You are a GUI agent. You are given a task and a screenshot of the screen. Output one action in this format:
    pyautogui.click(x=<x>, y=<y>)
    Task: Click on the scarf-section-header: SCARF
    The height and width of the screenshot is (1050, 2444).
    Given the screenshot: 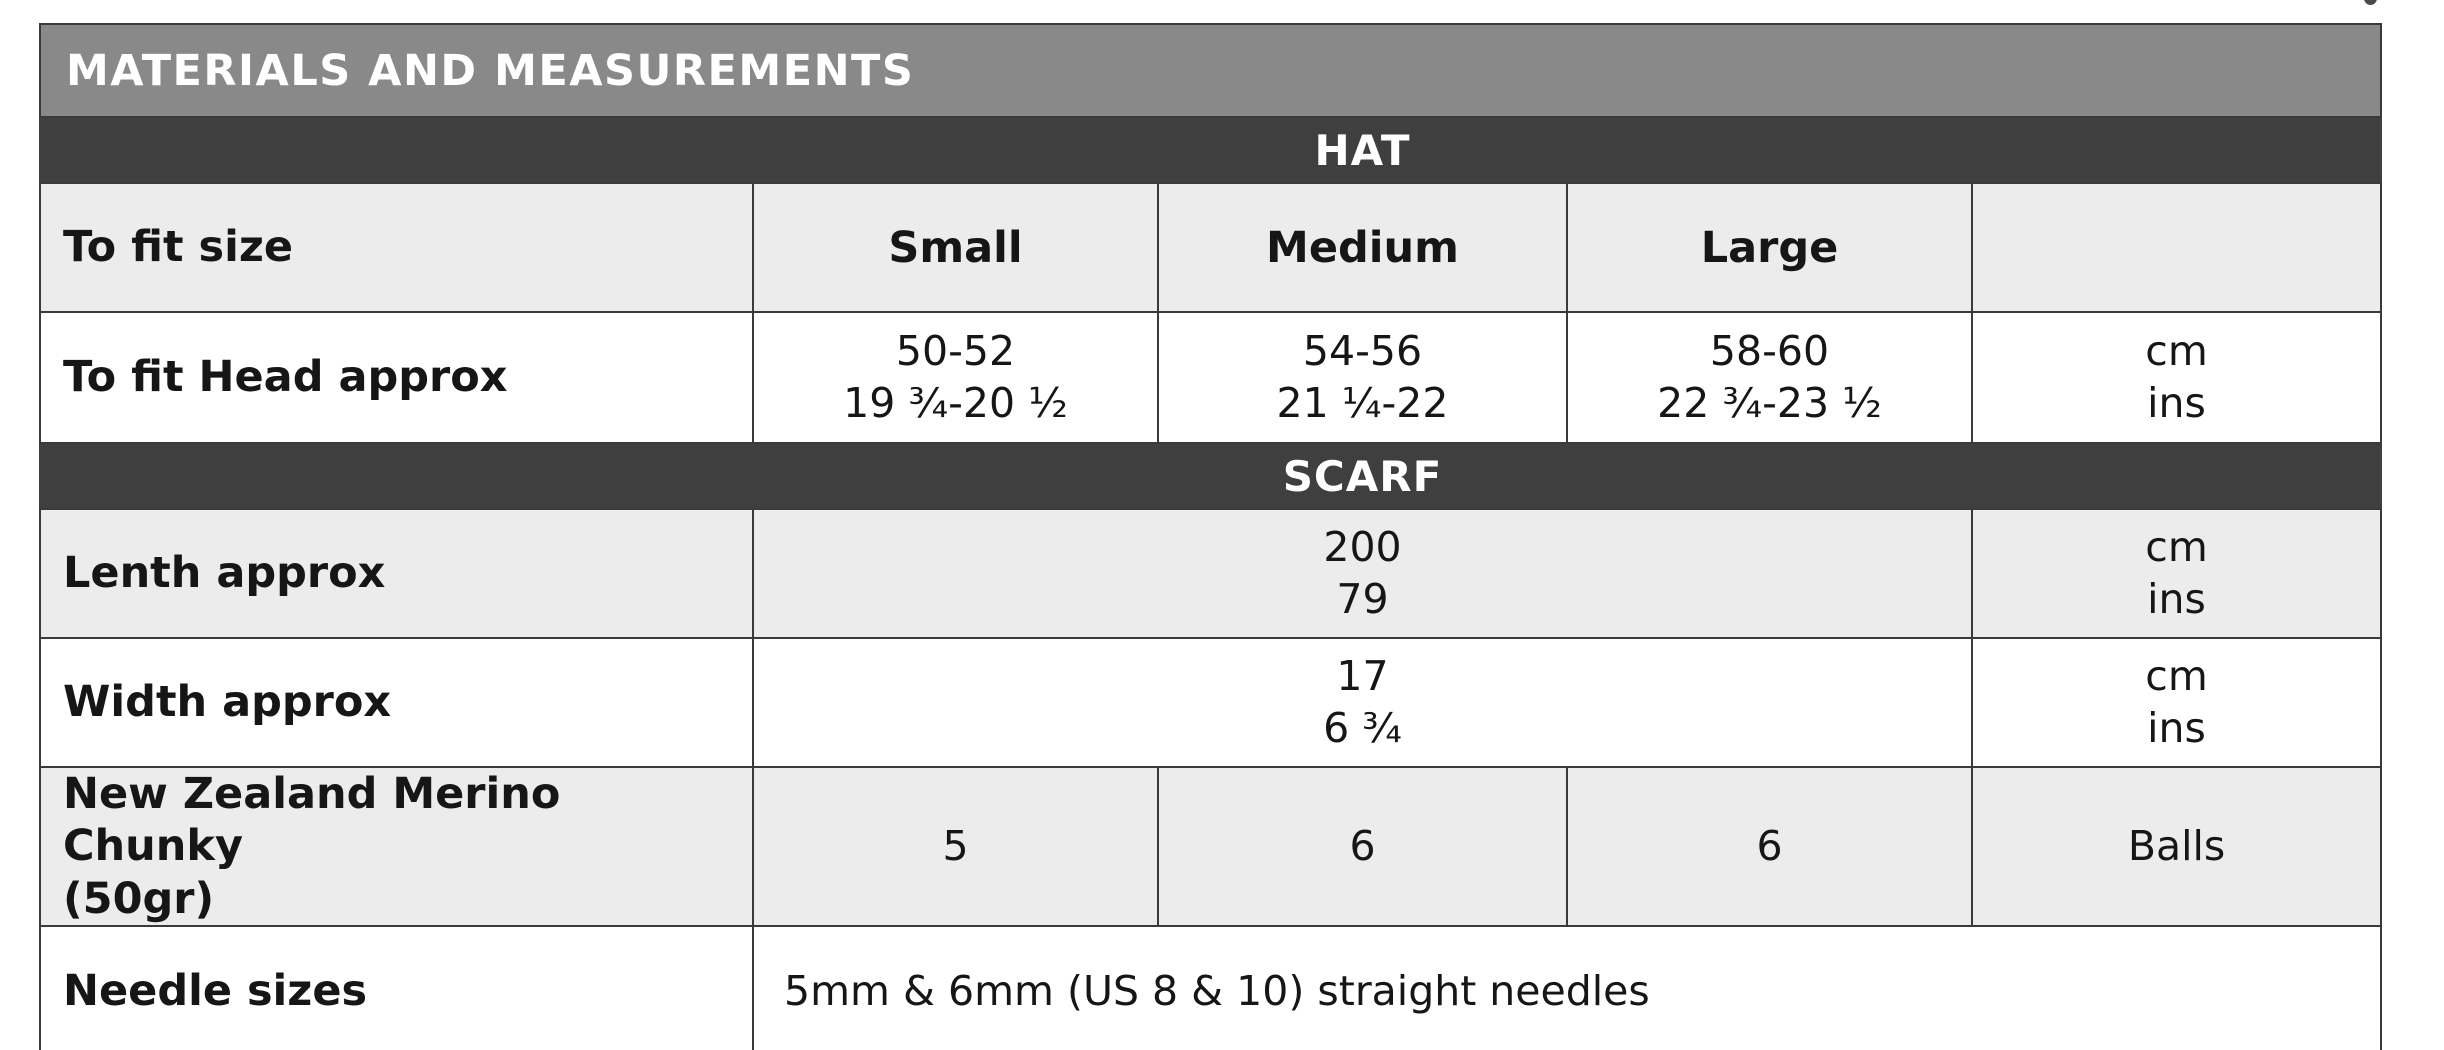 What is the action you would take?
    pyautogui.click(x=1362, y=476)
    